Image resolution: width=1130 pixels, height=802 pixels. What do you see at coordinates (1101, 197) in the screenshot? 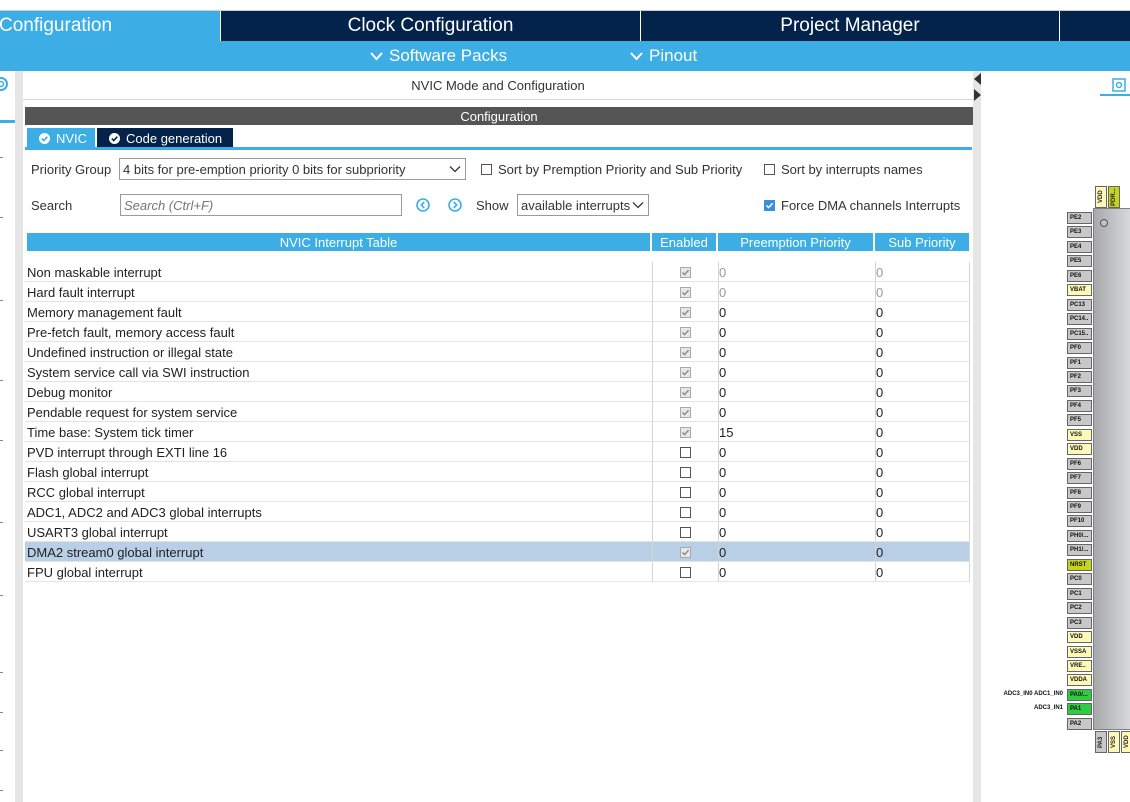
I see `chip-pin-top: VDD` at bounding box center [1101, 197].